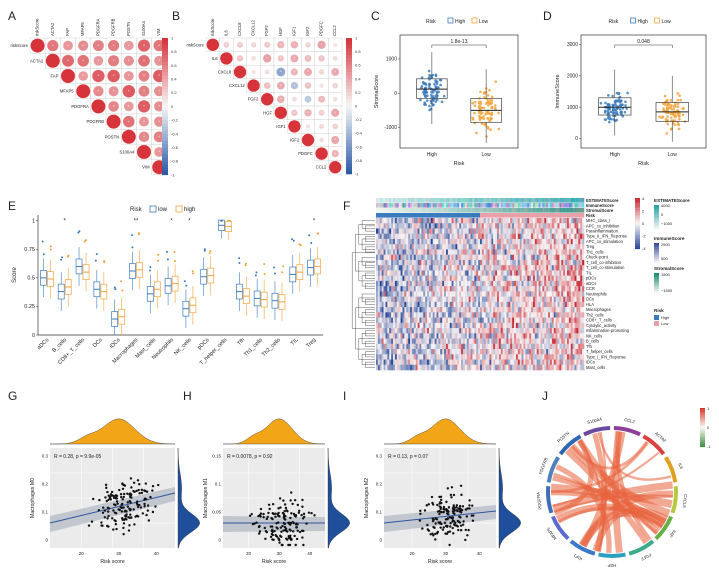 The width and height of the screenshot is (719, 585). What do you see at coordinates (165, 167) in the screenshot?
I see `corr-colorbar-step` at bounding box center [165, 167].